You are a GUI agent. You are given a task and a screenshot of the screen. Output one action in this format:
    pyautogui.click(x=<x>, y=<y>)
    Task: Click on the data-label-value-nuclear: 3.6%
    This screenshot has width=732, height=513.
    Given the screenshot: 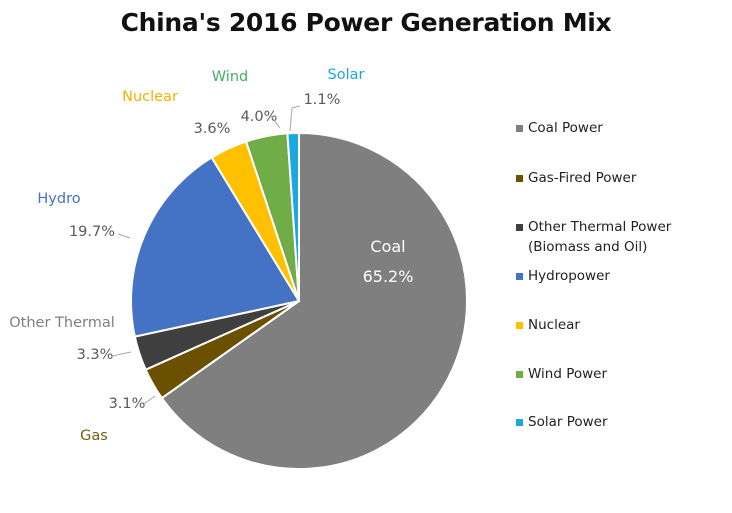 What is the action you would take?
    pyautogui.click(x=212, y=129)
    